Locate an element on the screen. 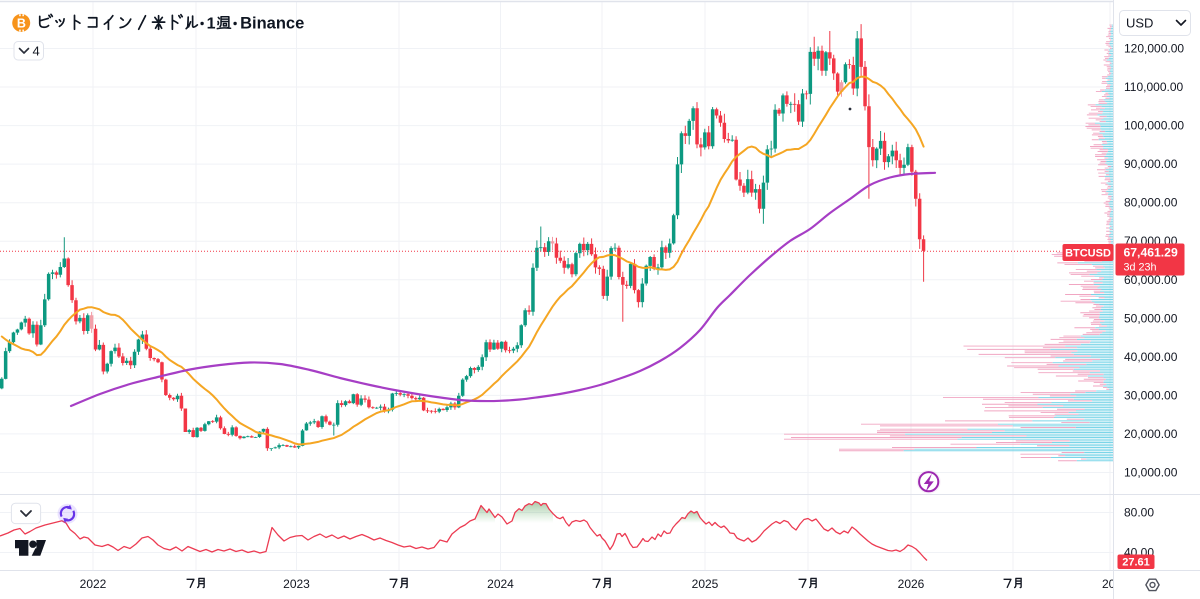 The width and height of the screenshot is (1200, 599). svg-text: 50,000.00 is located at coordinates (1151, 318).